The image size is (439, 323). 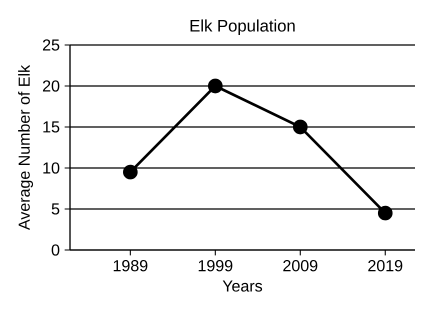 I want to click on y-tick-label: 25, so click(x=51, y=45).